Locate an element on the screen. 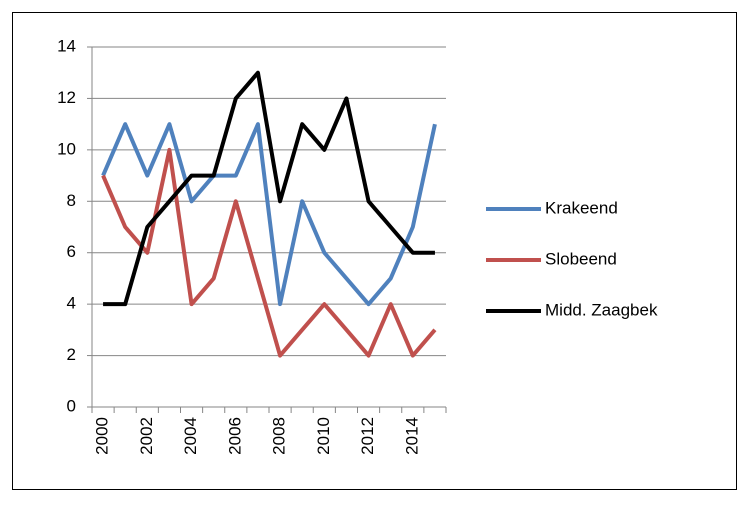  x-tick-label: 2004 is located at coordinates (190, 436).